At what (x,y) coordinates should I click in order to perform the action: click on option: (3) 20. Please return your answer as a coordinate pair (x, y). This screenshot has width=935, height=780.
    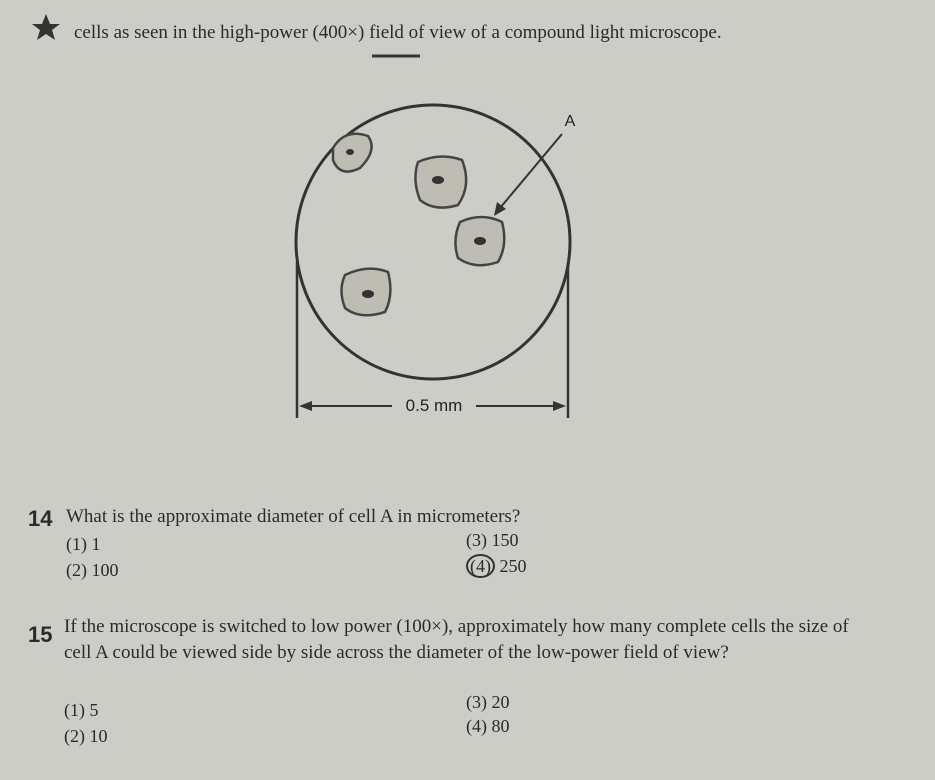
    Looking at the image, I should click on (488, 702).